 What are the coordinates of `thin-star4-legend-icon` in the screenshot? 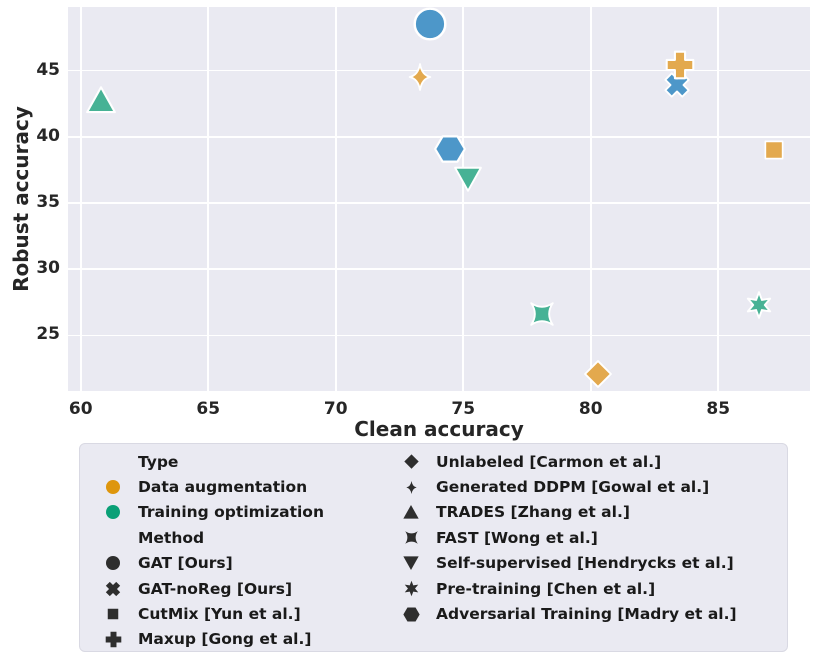 It's located at (411, 487).